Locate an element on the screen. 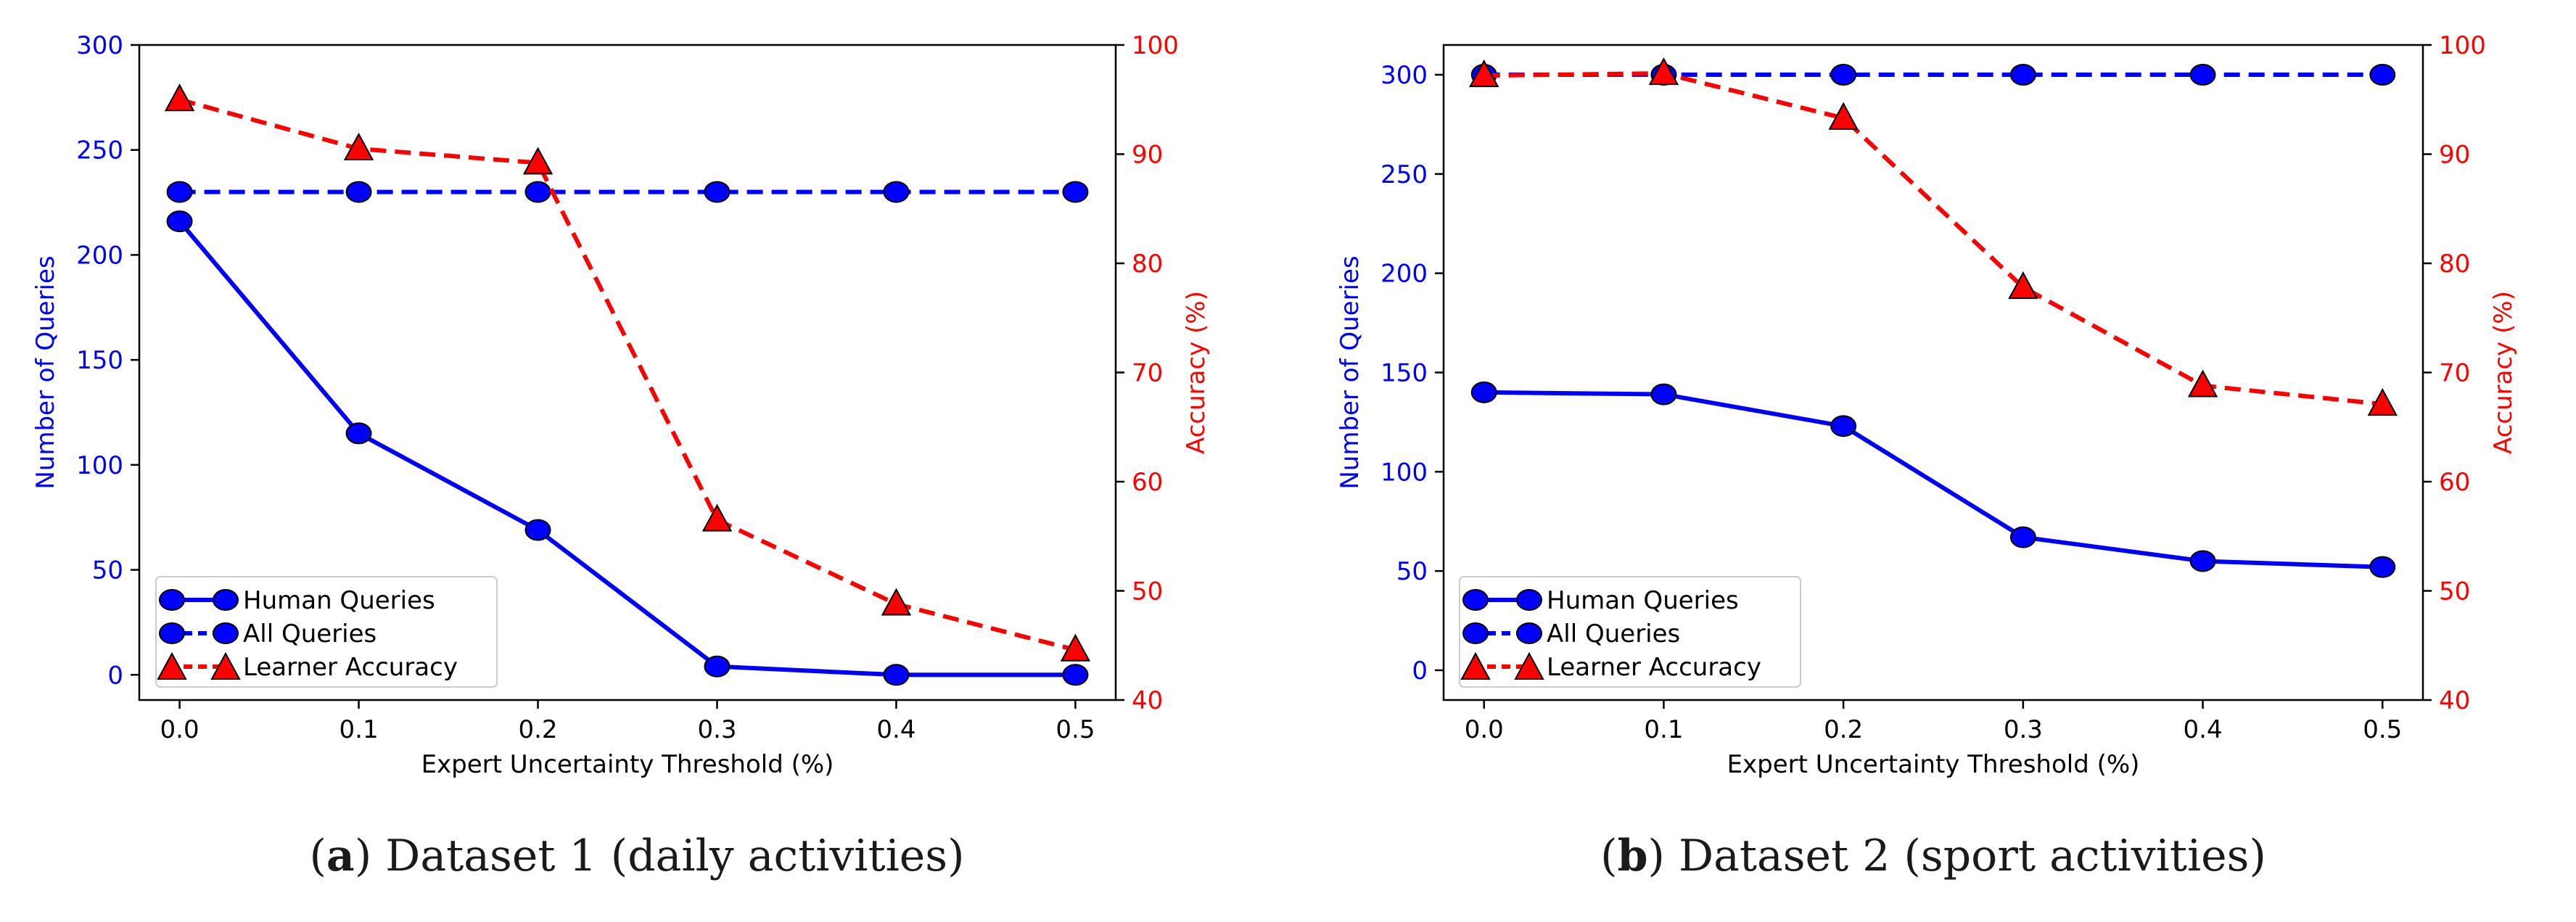 Image resolution: width=2576 pixels, height=922 pixels. panel-letter: a is located at coordinates (340, 856).